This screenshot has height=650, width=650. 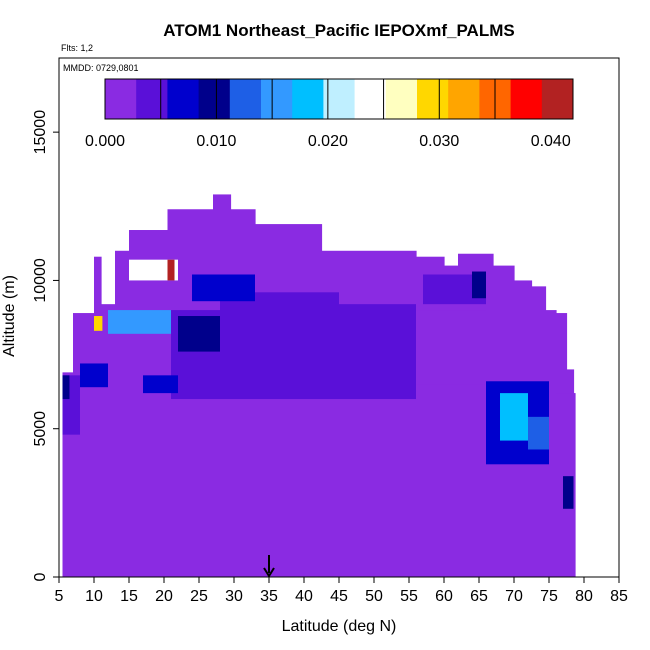 I want to click on y-axis-label: Altitude (m), so click(x=9, y=316).